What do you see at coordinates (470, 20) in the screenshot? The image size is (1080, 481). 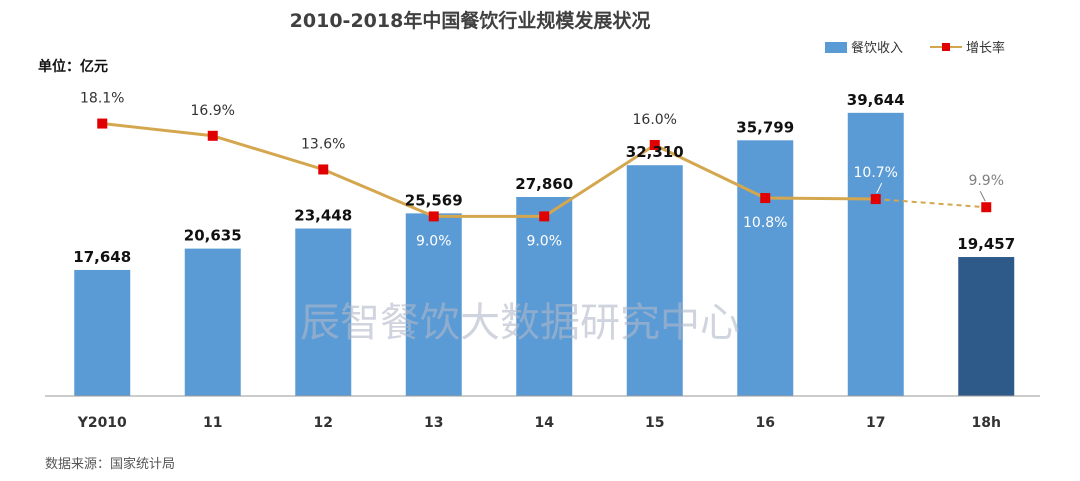 I see `chart-title: 2010-2018年中国餐饮行业规模发展状况` at bounding box center [470, 20].